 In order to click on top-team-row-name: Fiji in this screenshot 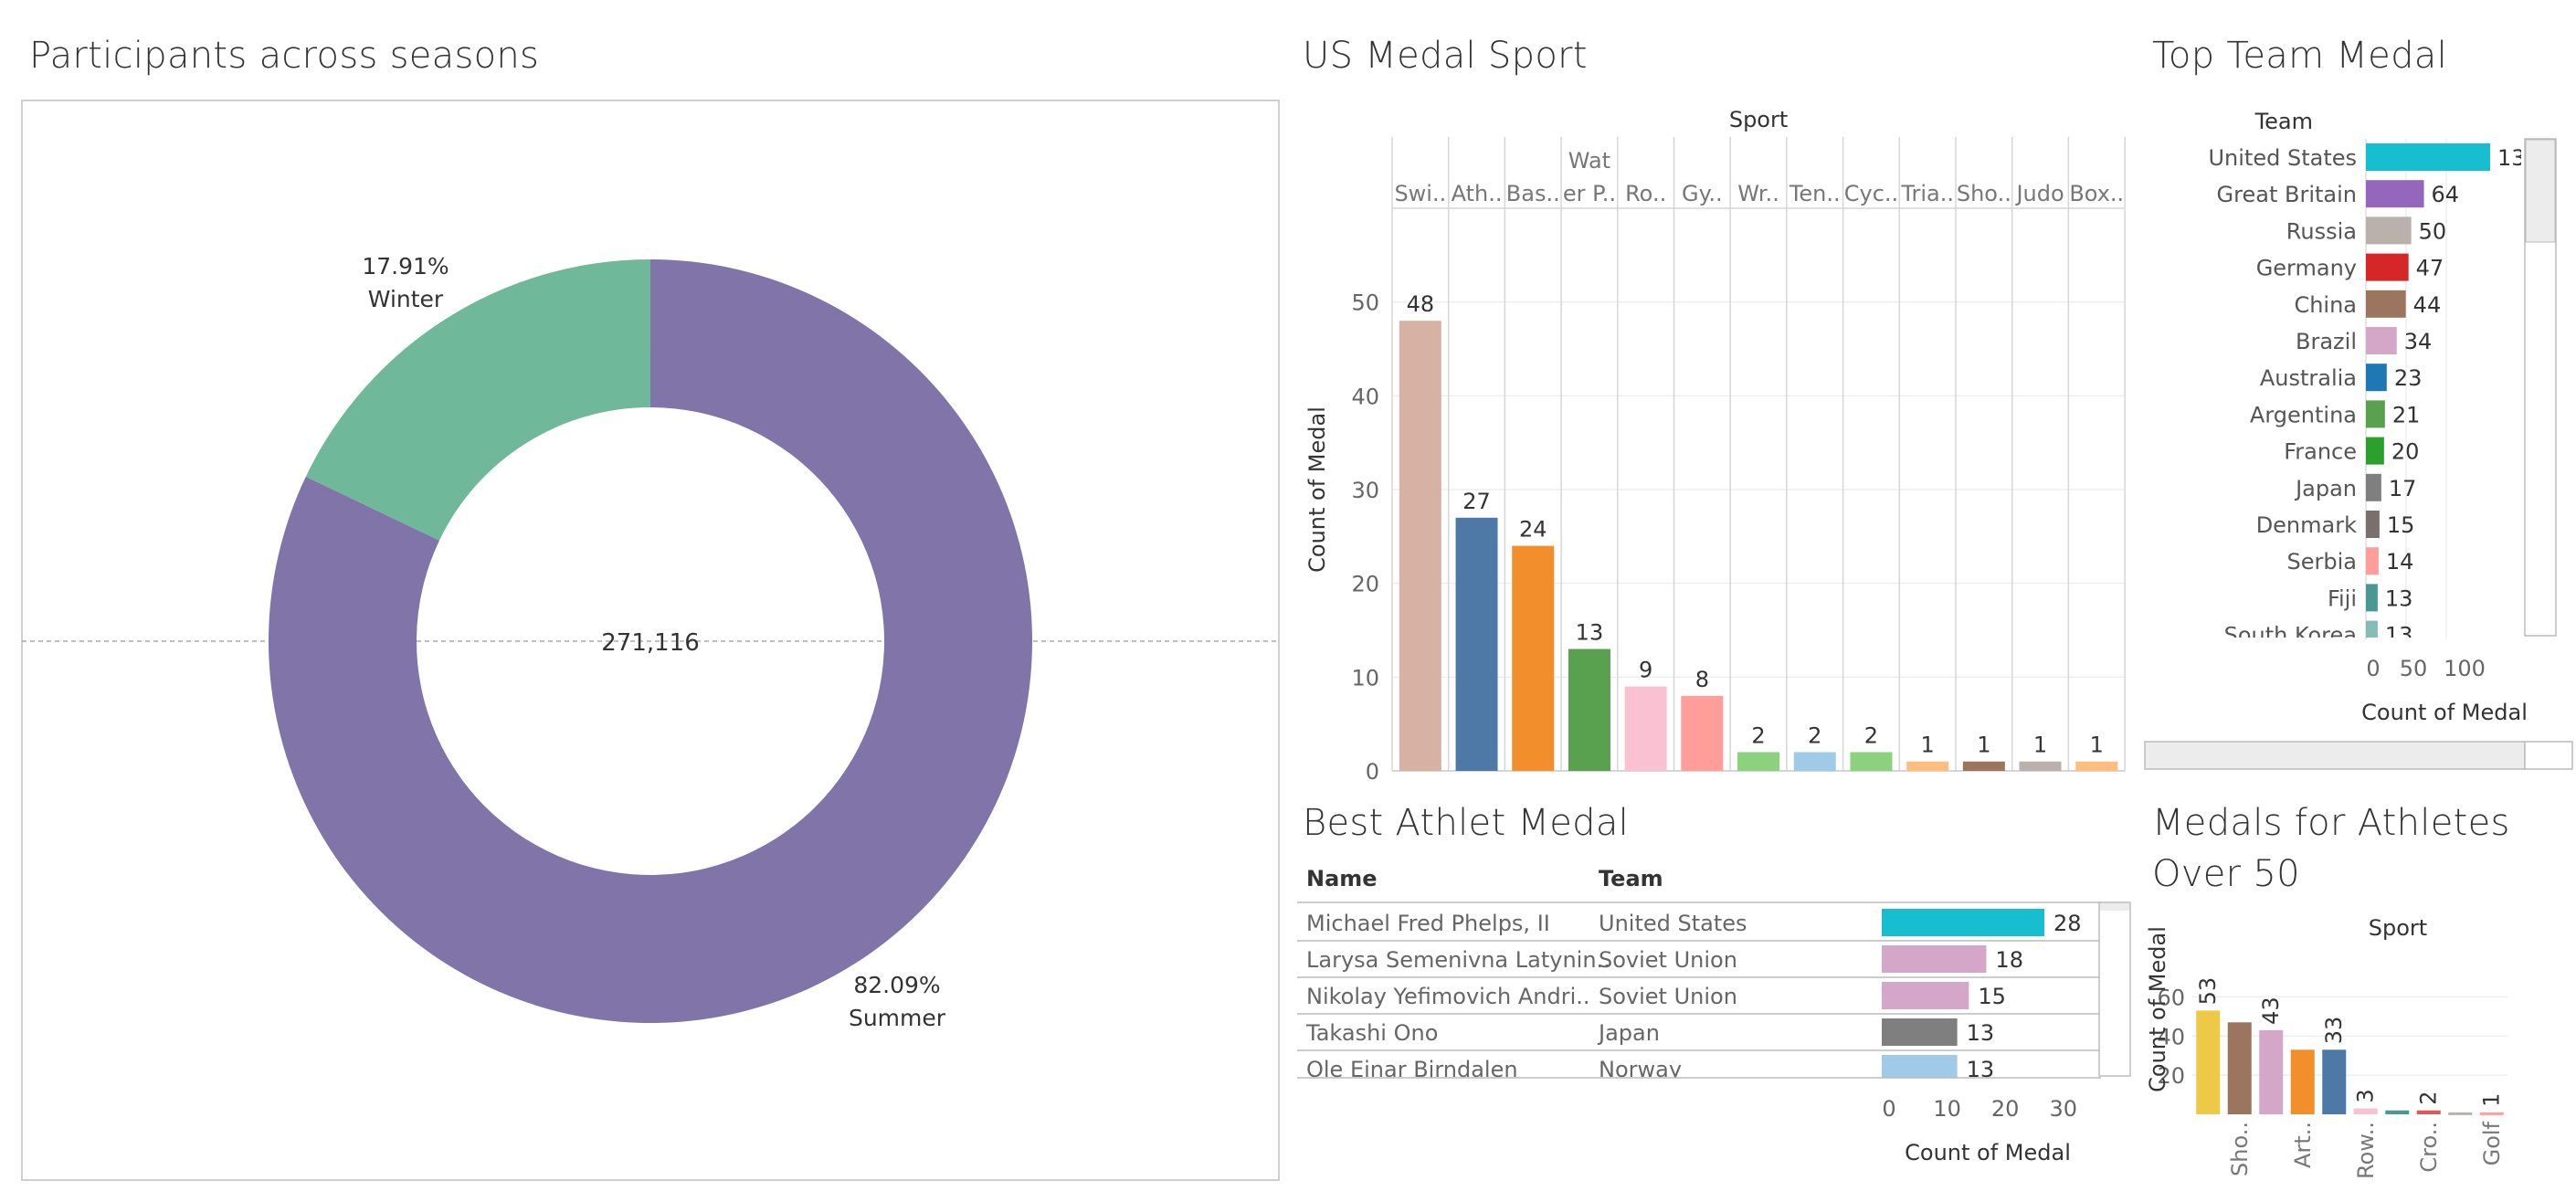, I will do `click(2342, 598)`.